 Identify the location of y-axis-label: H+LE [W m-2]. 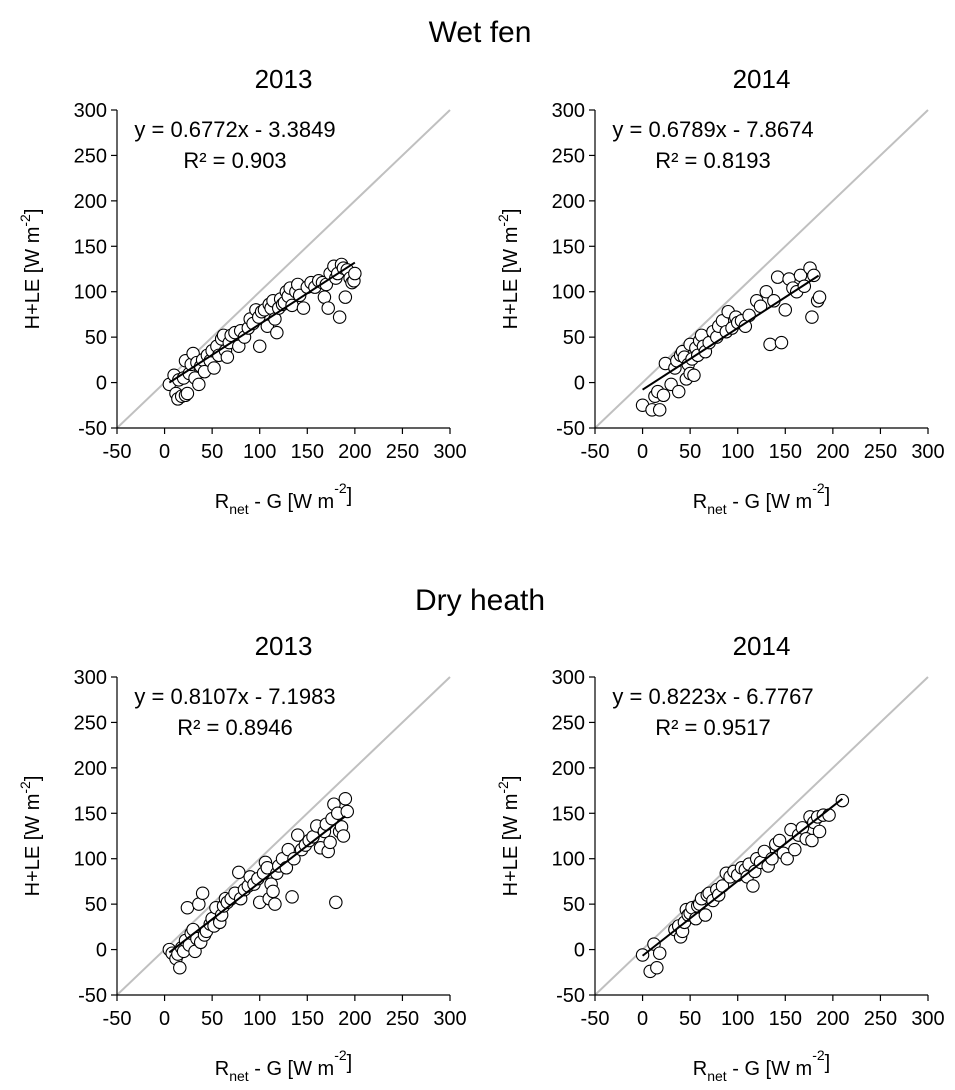
(30, 269).